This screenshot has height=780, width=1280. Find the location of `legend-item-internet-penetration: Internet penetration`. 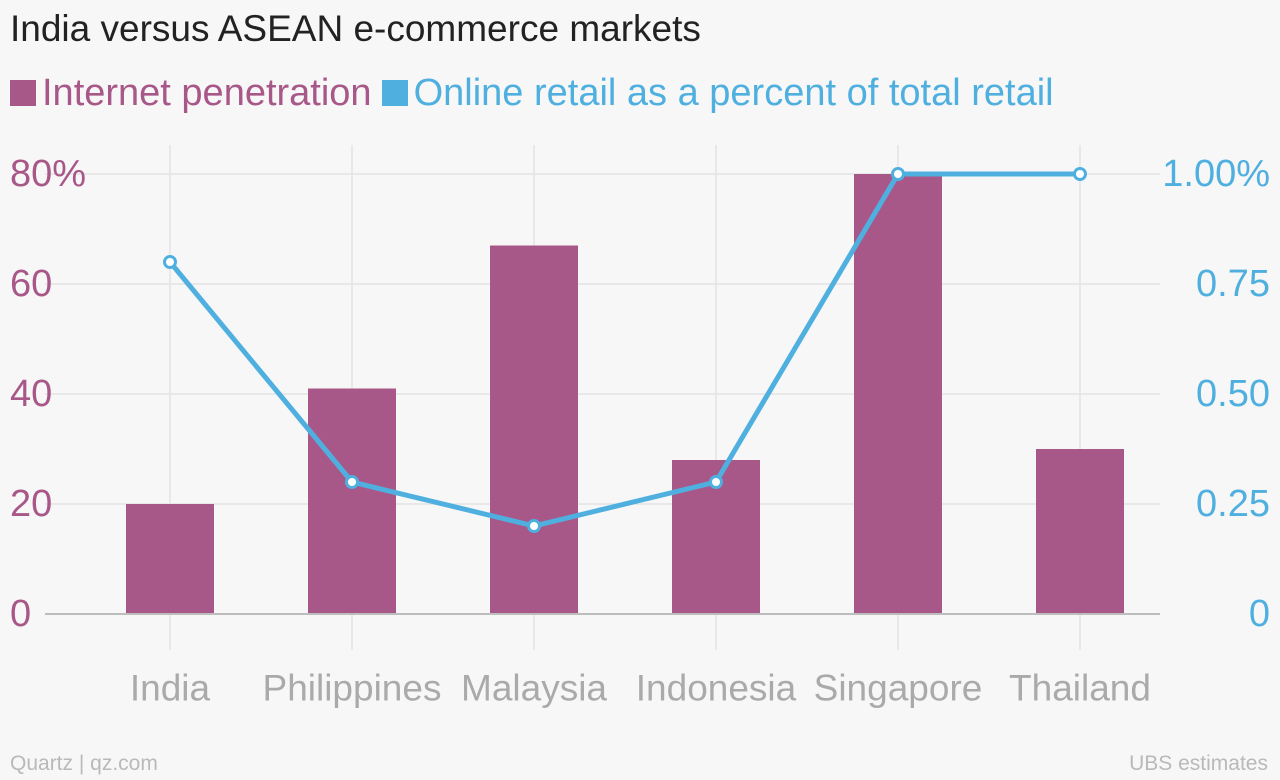

legend-item-internet-penetration: Internet penetration is located at coordinates (191, 93).